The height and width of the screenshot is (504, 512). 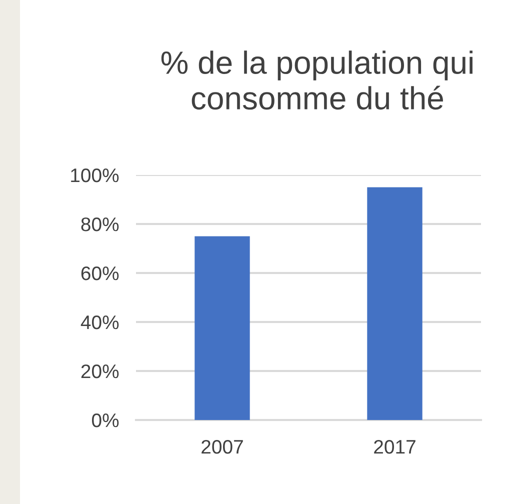 What do you see at coordinates (395, 447) in the screenshot?
I see `x-tick-label: 2017` at bounding box center [395, 447].